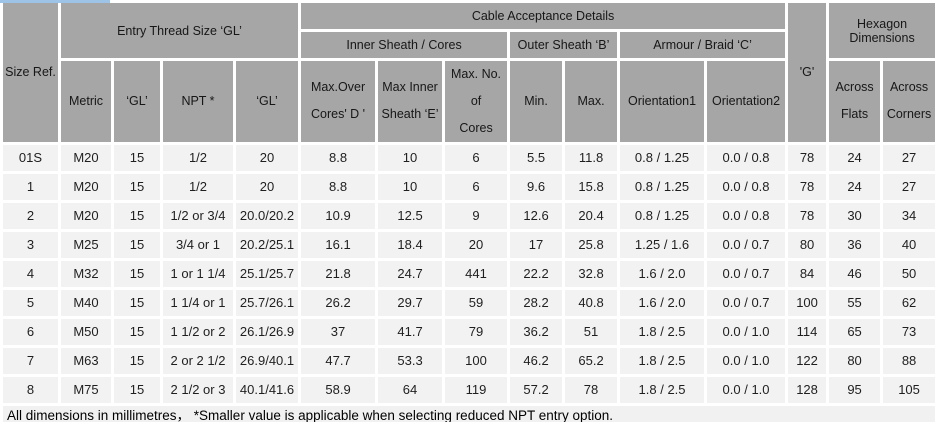  What do you see at coordinates (30, 186) in the screenshot?
I see `table-cell: 1` at bounding box center [30, 186].